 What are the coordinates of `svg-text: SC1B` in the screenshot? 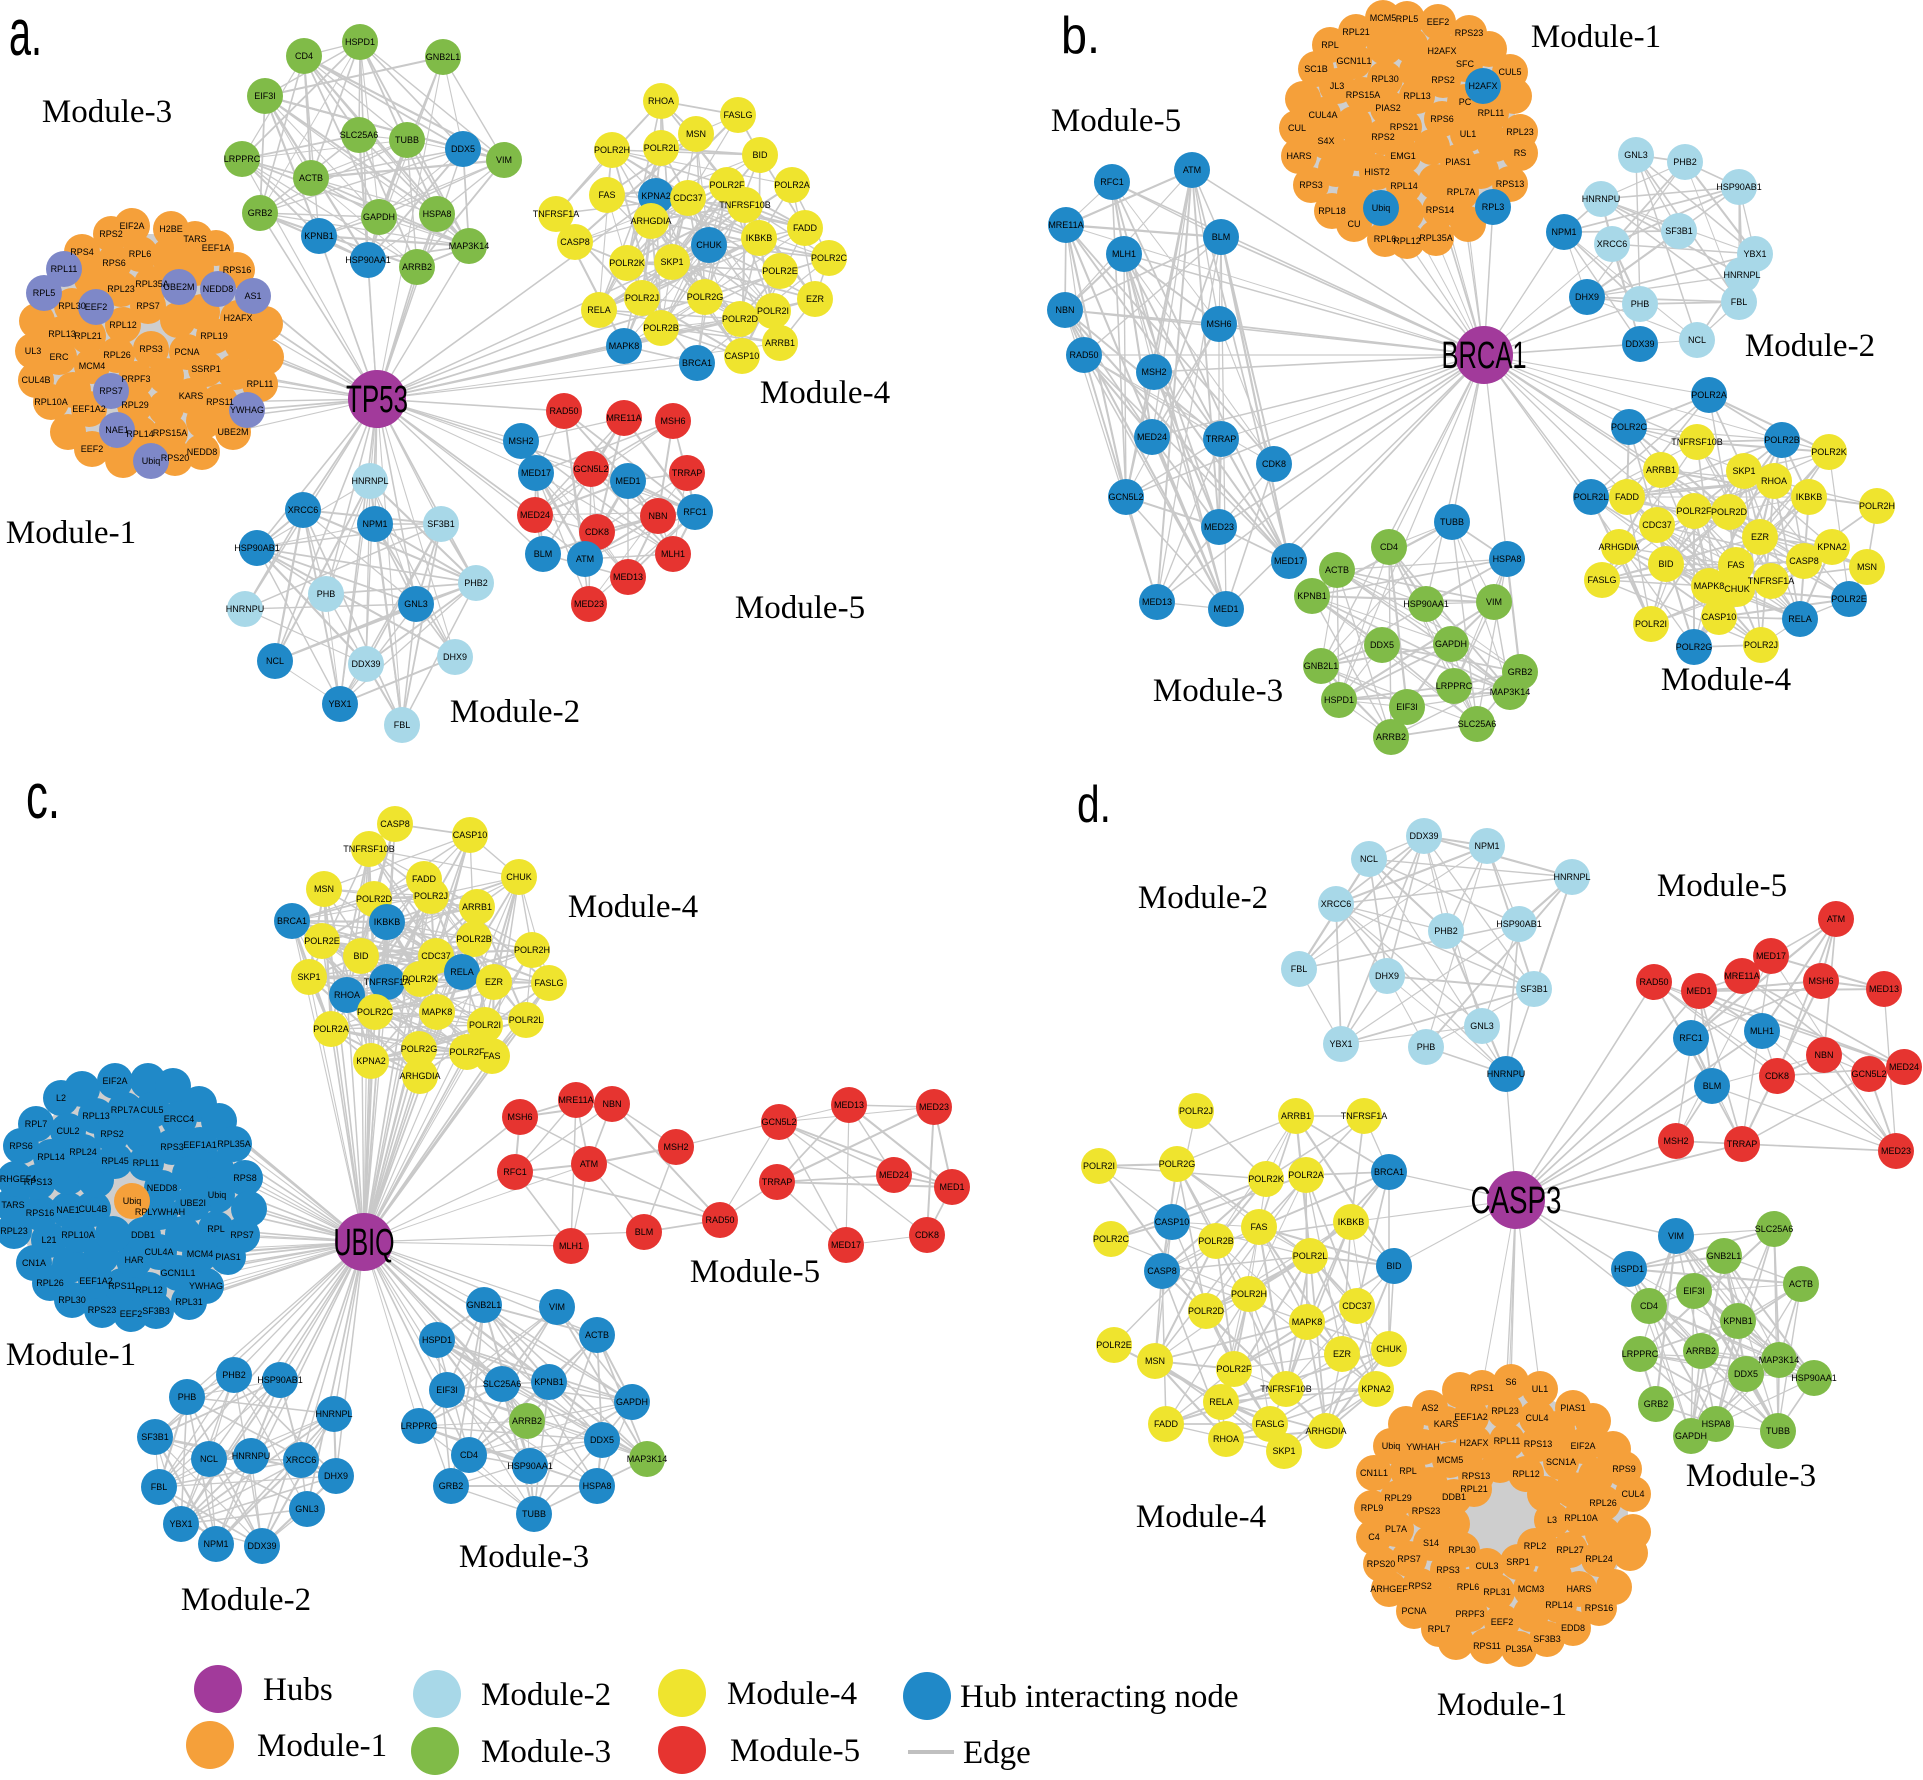 It's located at (1316, 69).